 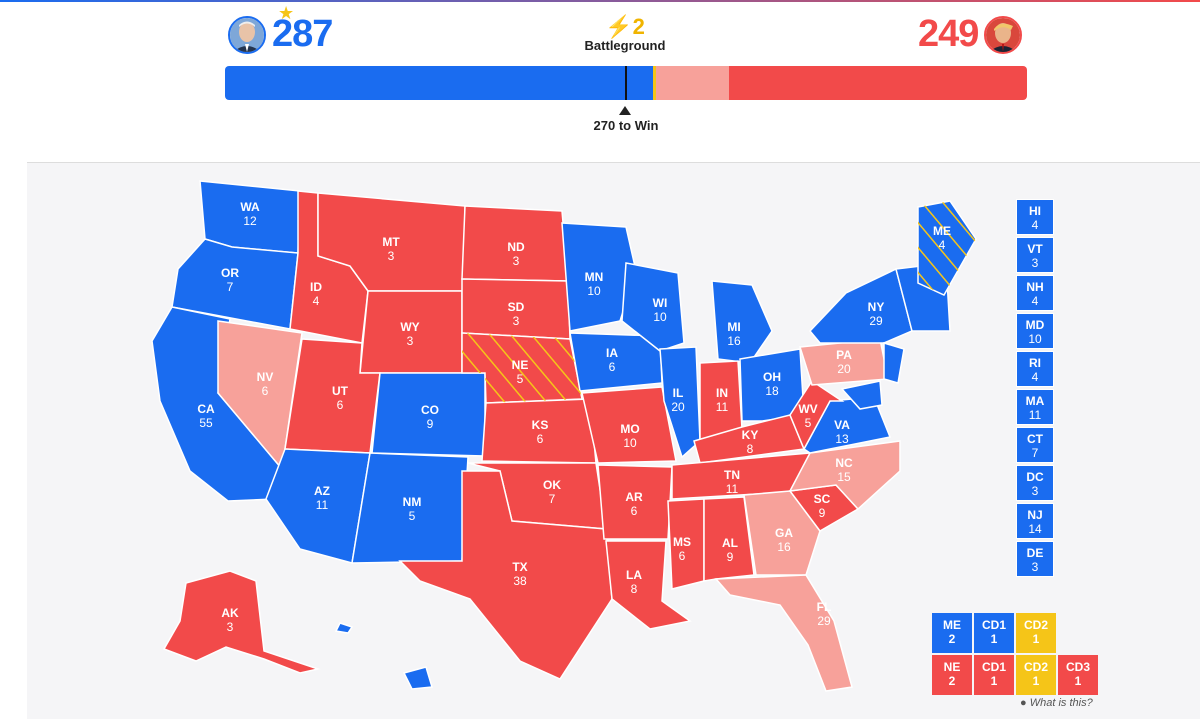 I want to click on lean-rep-bar-segment, so click(x=692, y=83).